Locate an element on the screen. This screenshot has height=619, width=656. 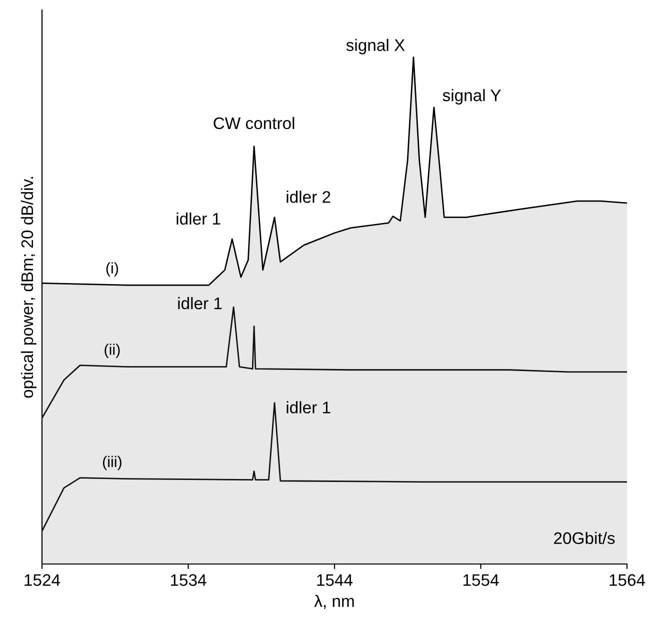
annotation: signal X is located at coordinates (375, 46).